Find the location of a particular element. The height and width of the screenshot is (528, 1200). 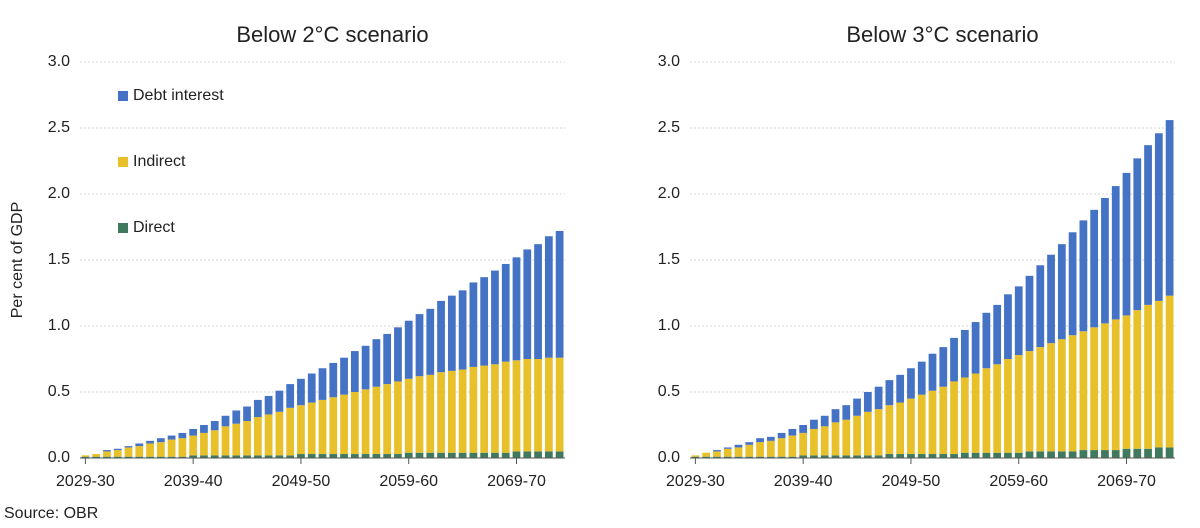

chart-title: Below 3°C scenario is located at coordinates (942, 34).